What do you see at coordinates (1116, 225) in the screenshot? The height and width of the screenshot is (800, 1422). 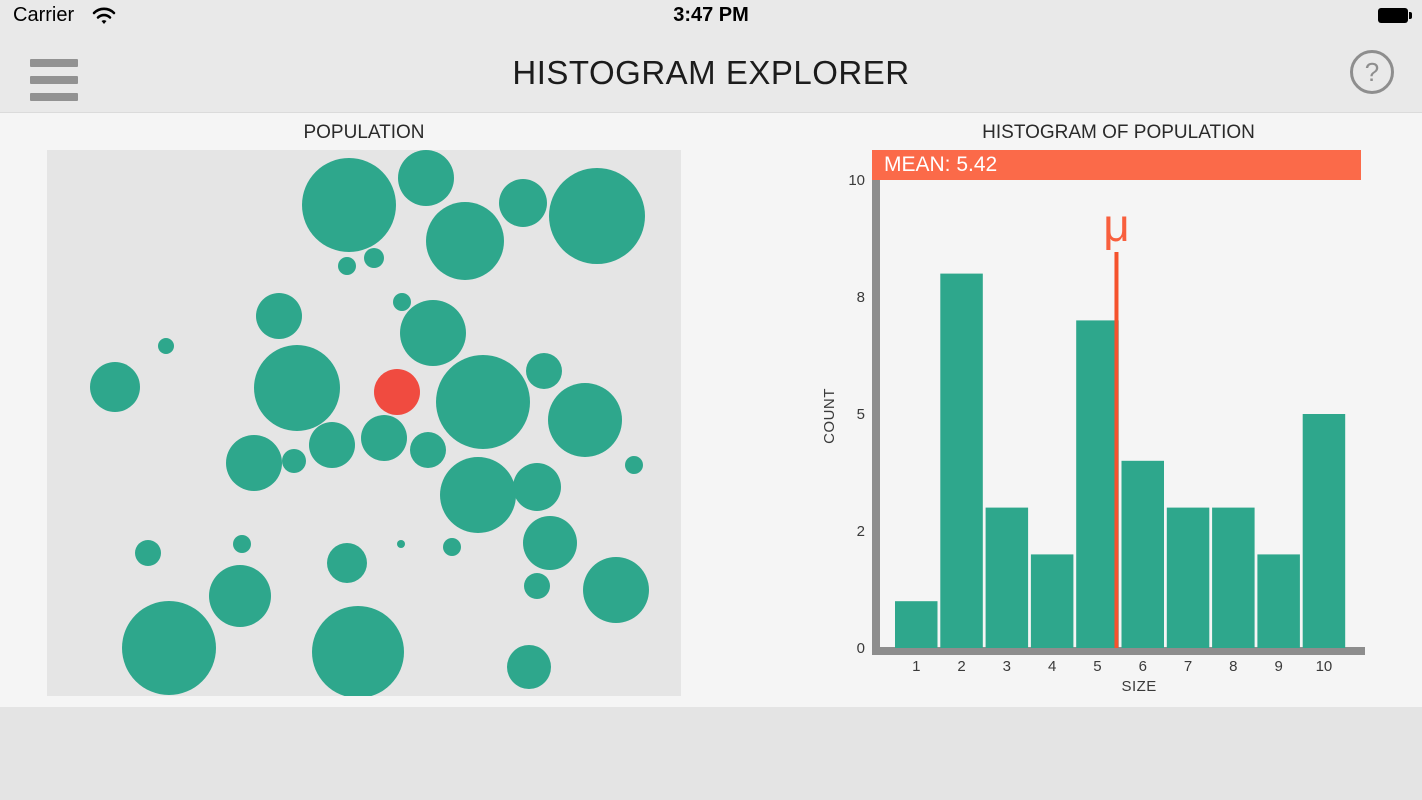 I see `mu-symbol: μ` at bounding box center [1116, 225].